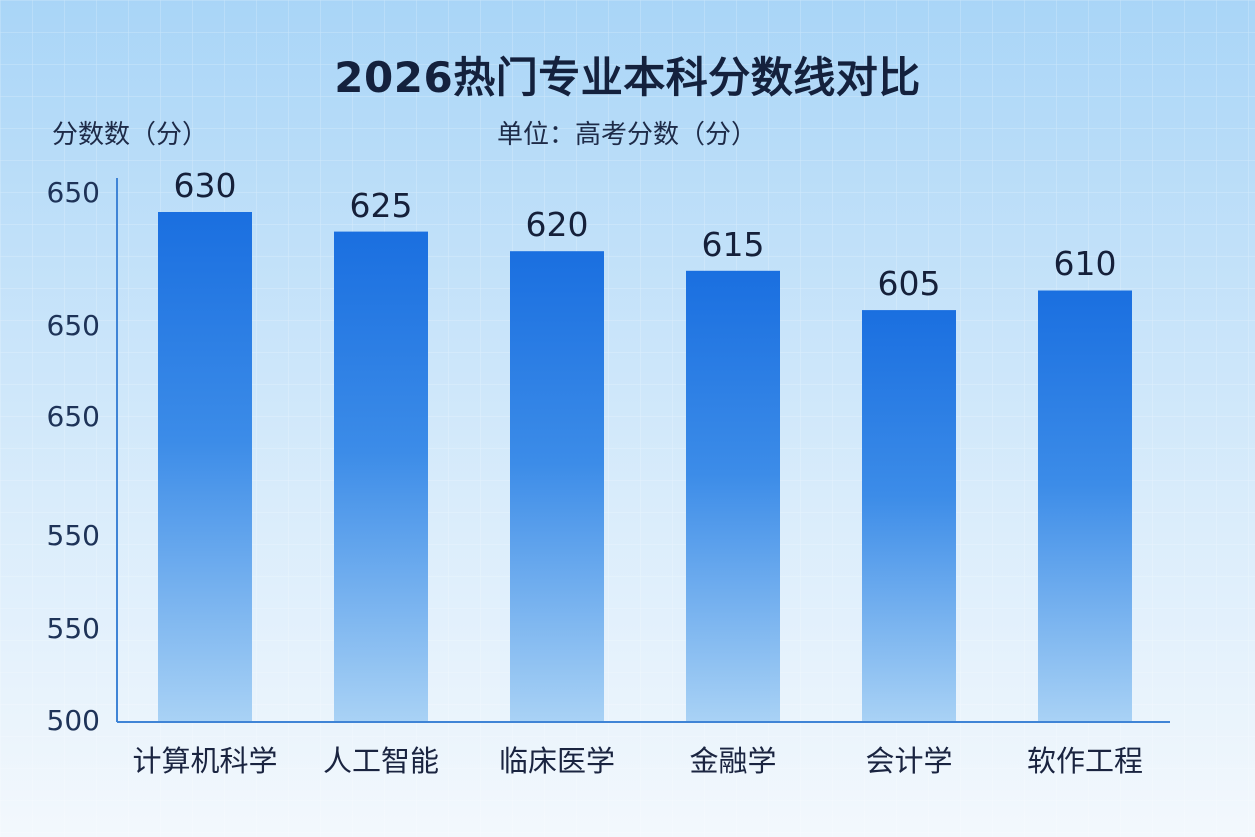 This screenshot has height=837, width=1255. Describe the element at coordinates (733, 761) in the screenshot. I see `x-tick-3: 金融学` at that location.